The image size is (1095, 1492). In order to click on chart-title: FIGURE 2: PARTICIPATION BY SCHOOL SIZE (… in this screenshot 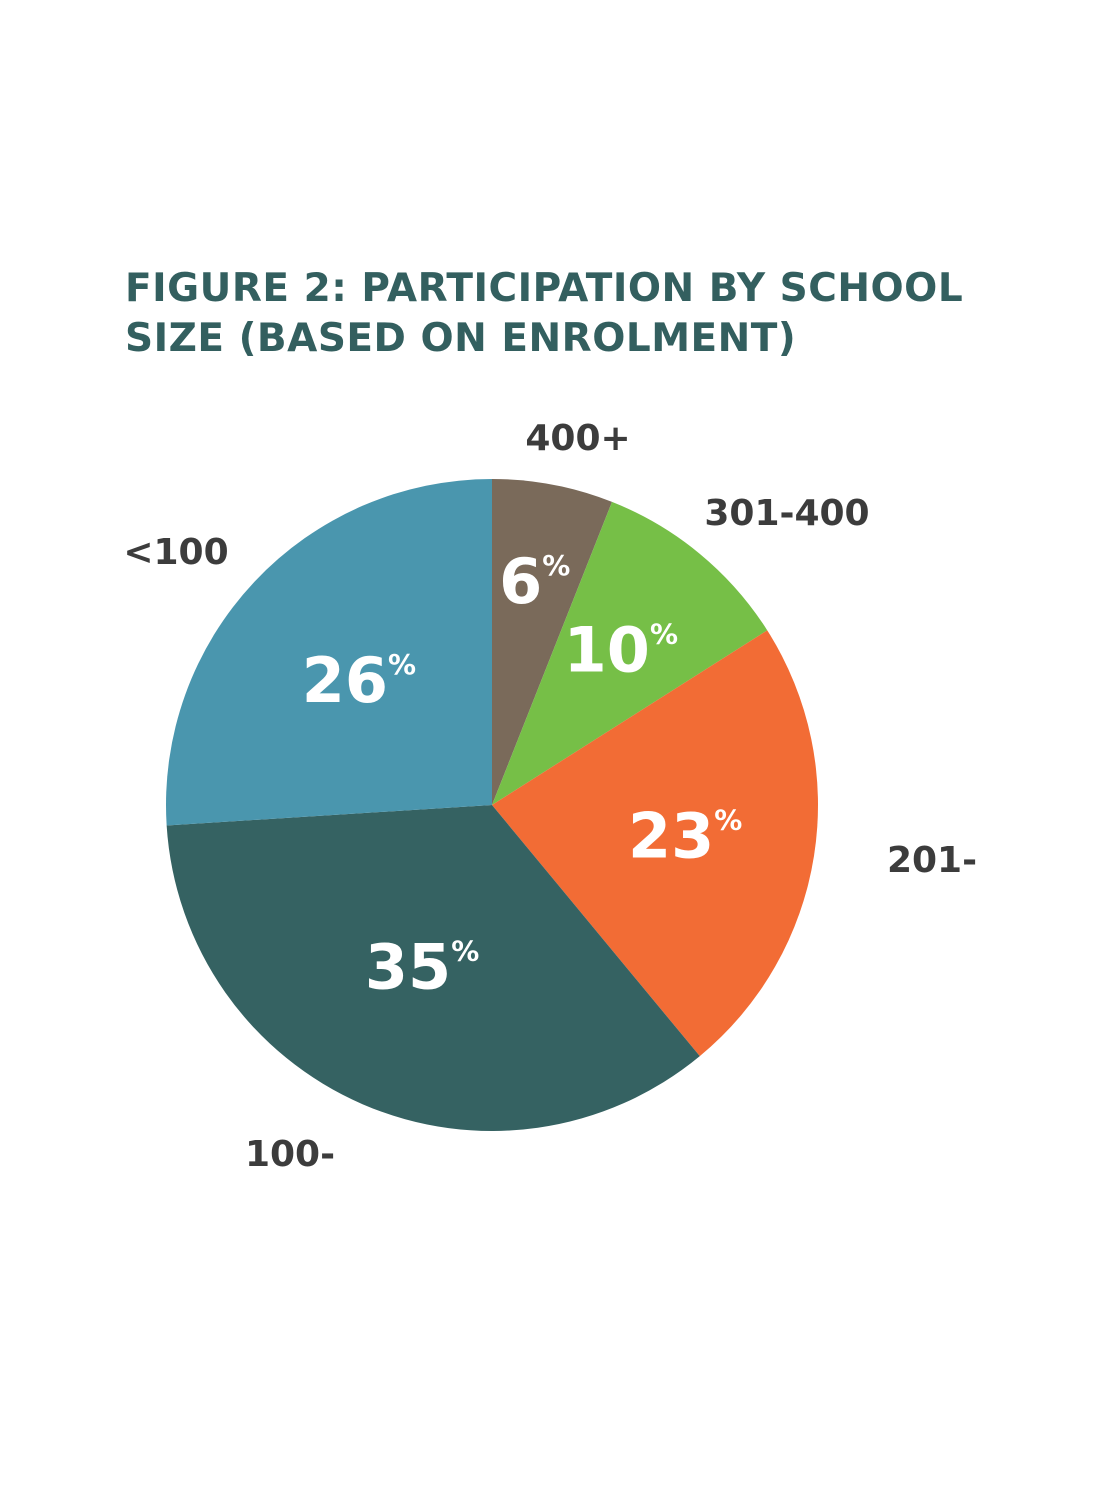, I will do `click(575, 314)`.